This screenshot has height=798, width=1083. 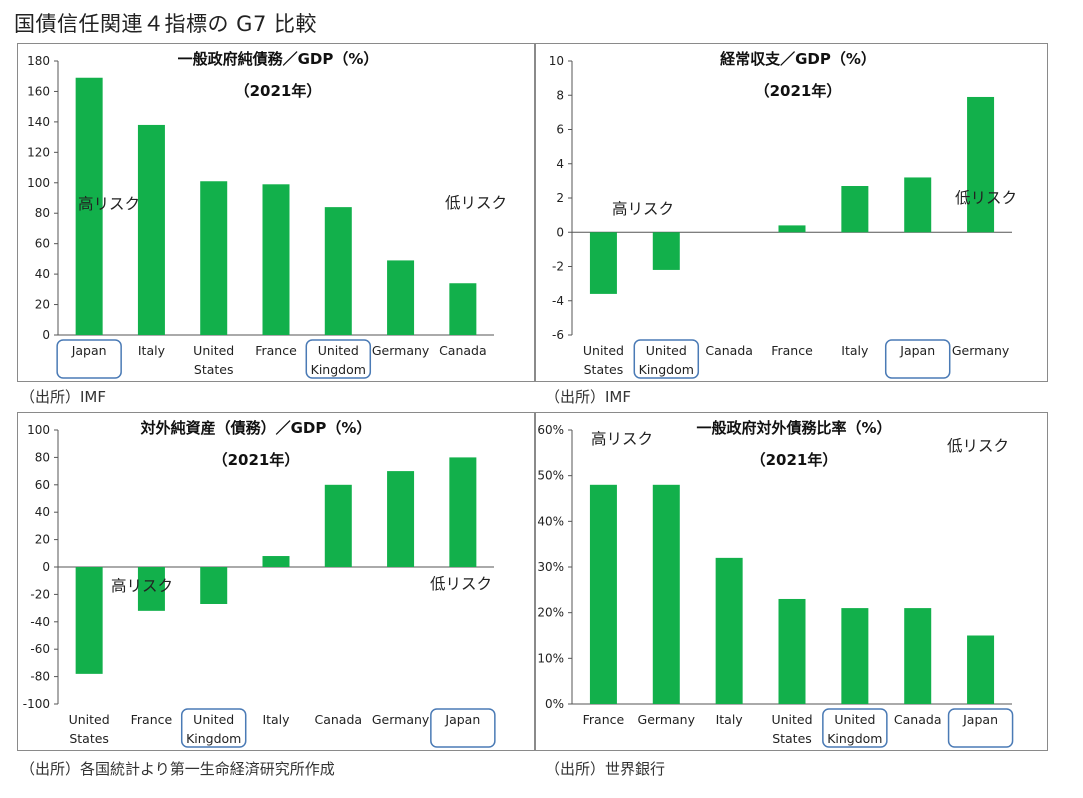 What do you see at coordinates (165, 24) in the screenshot?
I see `page-title: 国債信任関連４指標の G7 比較` at bounding box center [165, 24].